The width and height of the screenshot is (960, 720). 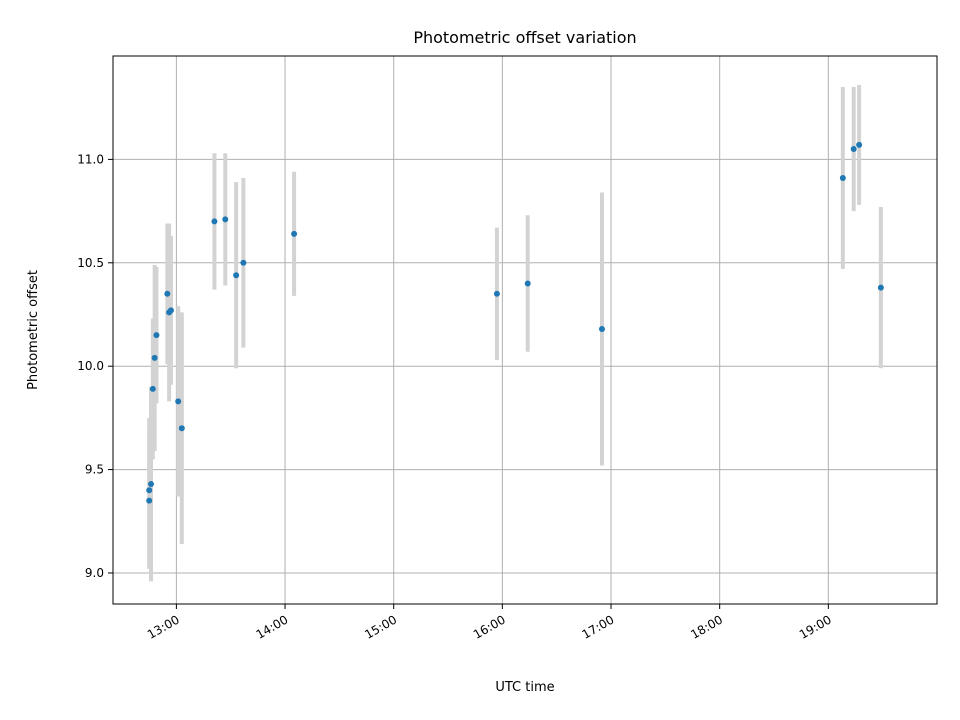 I want to click on y-tick-label: 10.5, so click(x=90, y=263).